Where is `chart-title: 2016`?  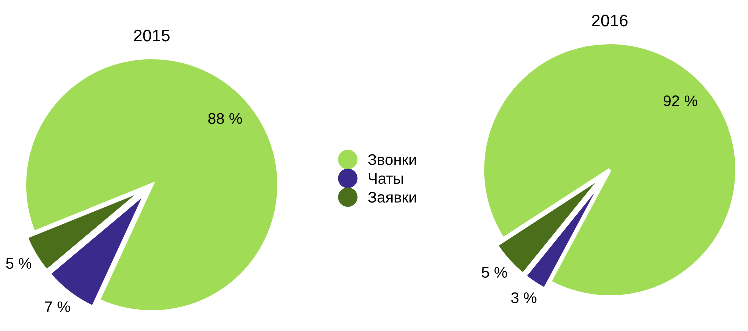 chart-title: 2016 is located at coordinates (610, 20).